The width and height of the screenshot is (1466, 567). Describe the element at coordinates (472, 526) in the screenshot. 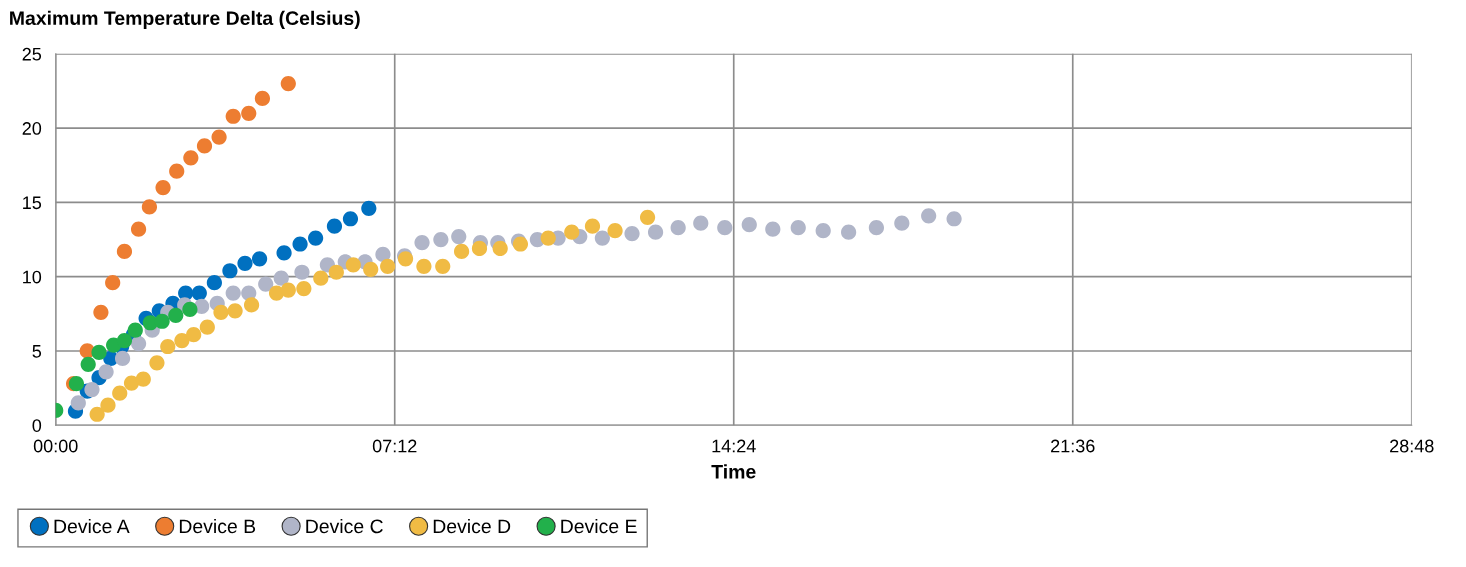

I see `legend-label: Device D` at that location.